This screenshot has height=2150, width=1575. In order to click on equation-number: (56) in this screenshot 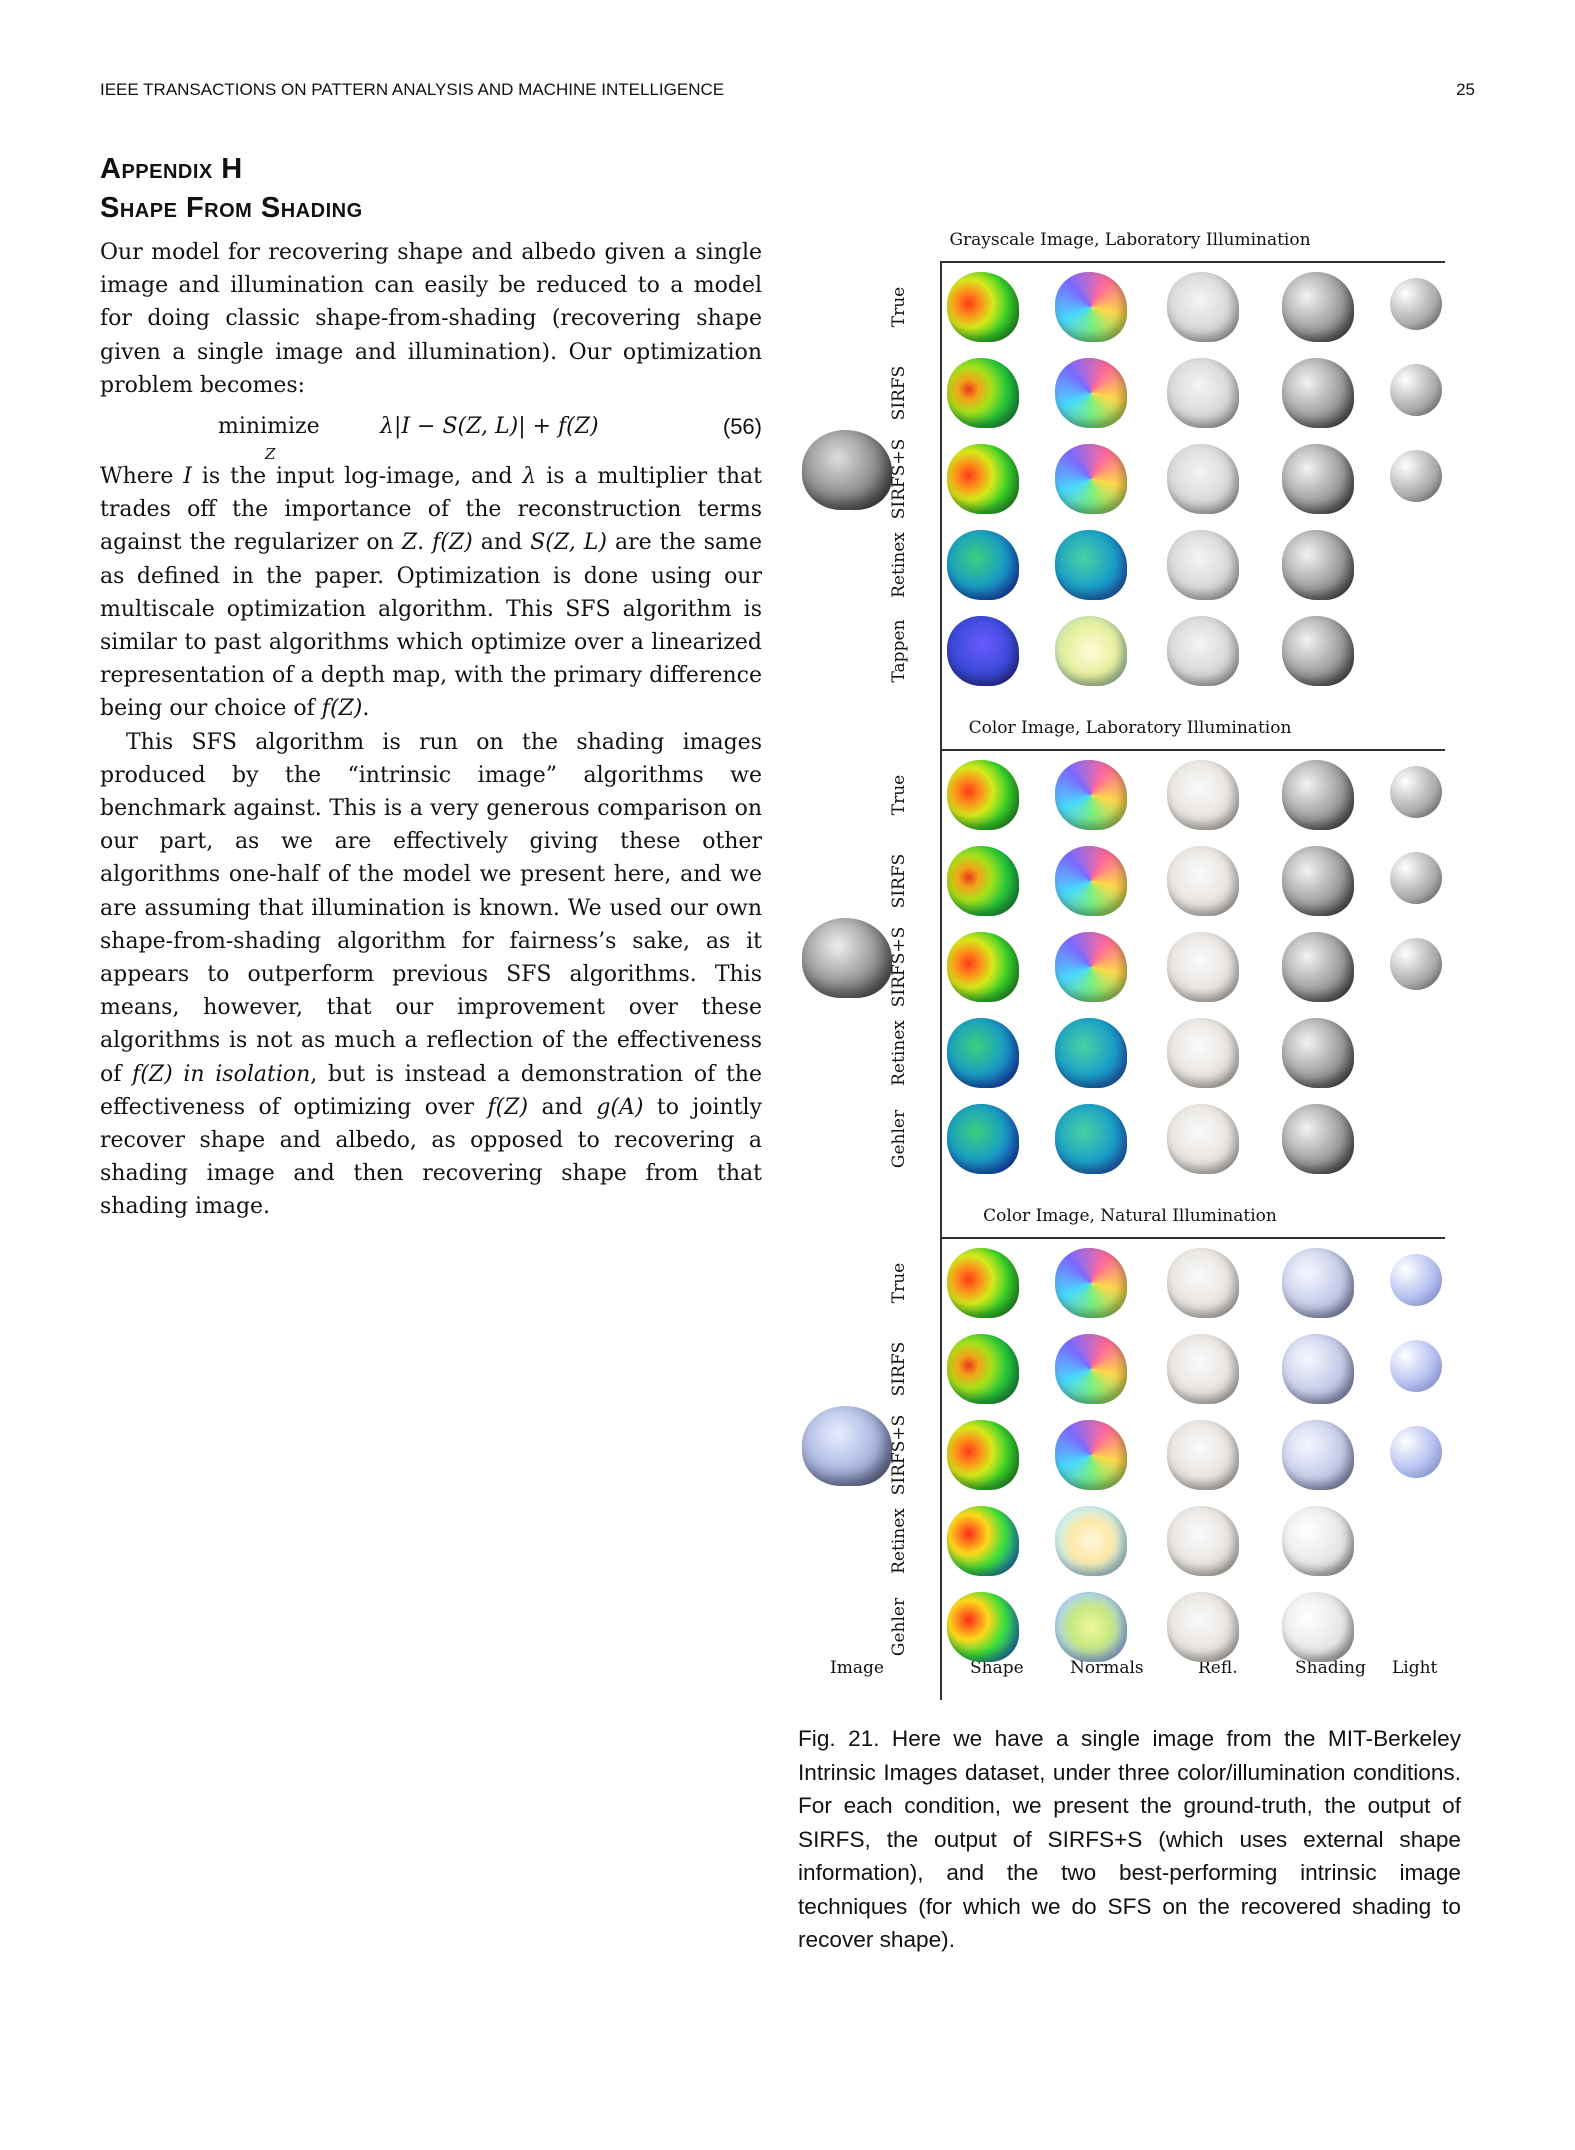, I will do `click(742, 427)`.